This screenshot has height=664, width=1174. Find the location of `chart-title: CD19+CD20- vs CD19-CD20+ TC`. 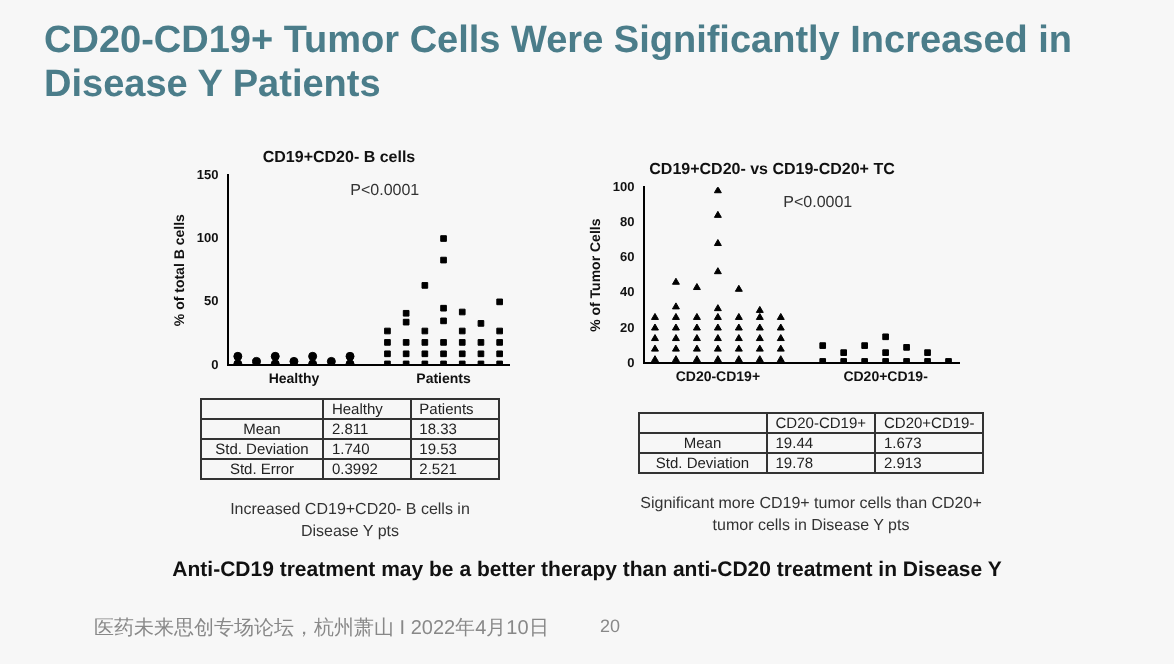

chart-title: CD19+CD20- vs CD19-CD20+ TC is located at coordinates (772, 169).